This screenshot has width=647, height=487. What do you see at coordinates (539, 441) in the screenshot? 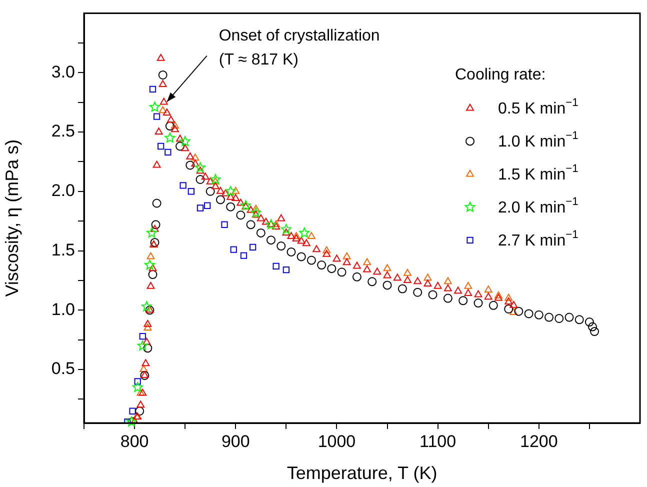
I see `x-tick-label: 1200` at bounding box center [539, 441].